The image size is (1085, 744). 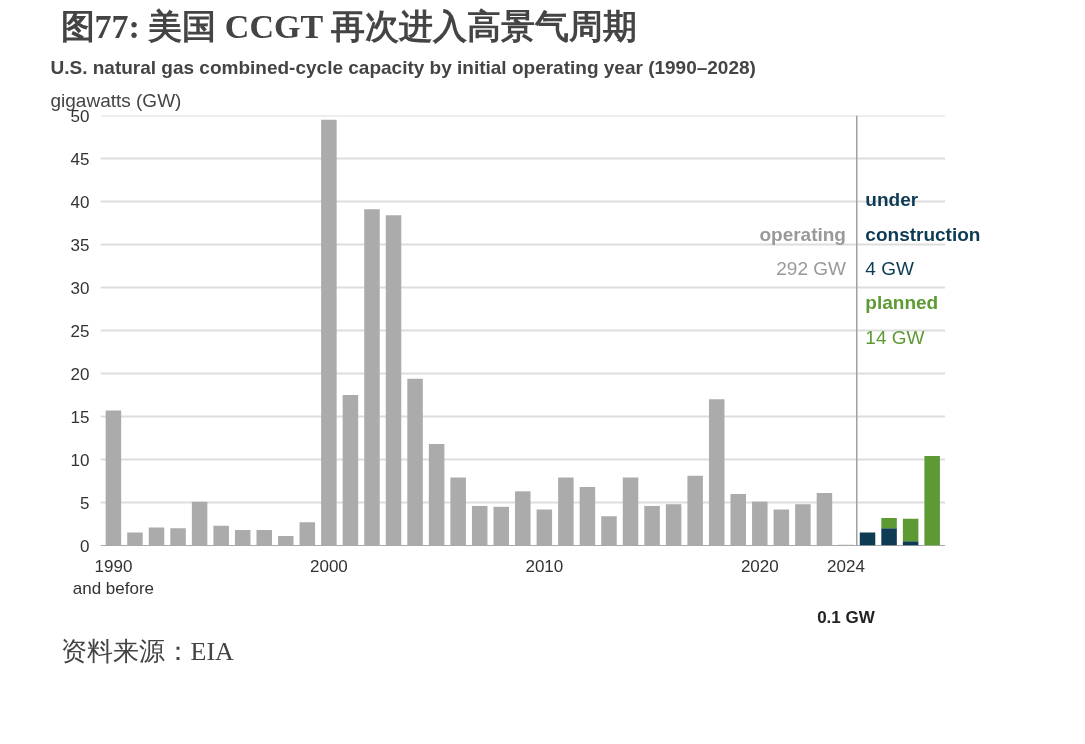 I want to click on x-tick-label: 2020, so click(x=759, y=566).